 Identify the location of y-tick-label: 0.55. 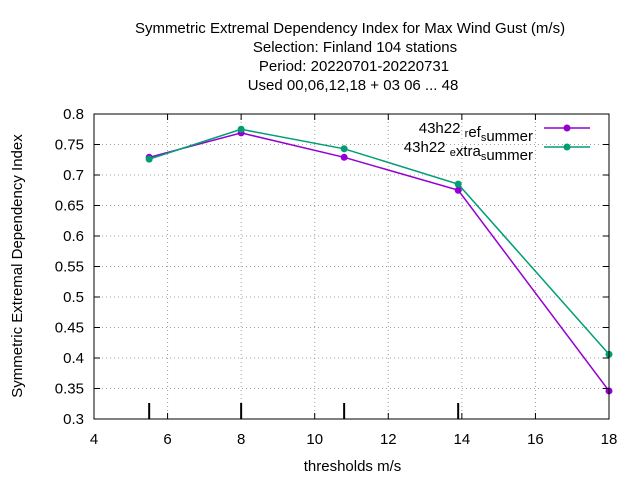
(69, 267).